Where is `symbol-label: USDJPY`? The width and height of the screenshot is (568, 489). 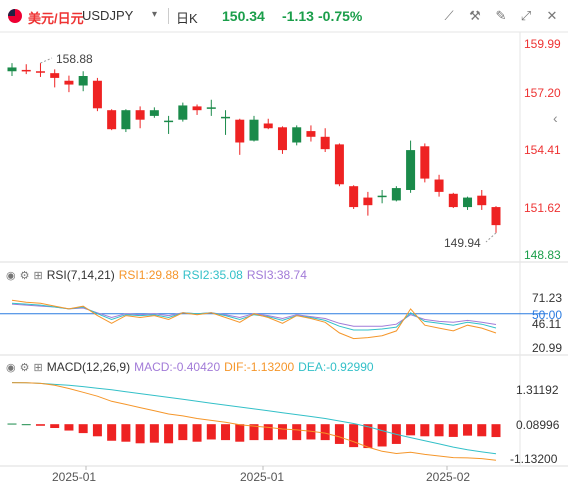
symbol-label: USDJPY is located at coordinates (108, 15).